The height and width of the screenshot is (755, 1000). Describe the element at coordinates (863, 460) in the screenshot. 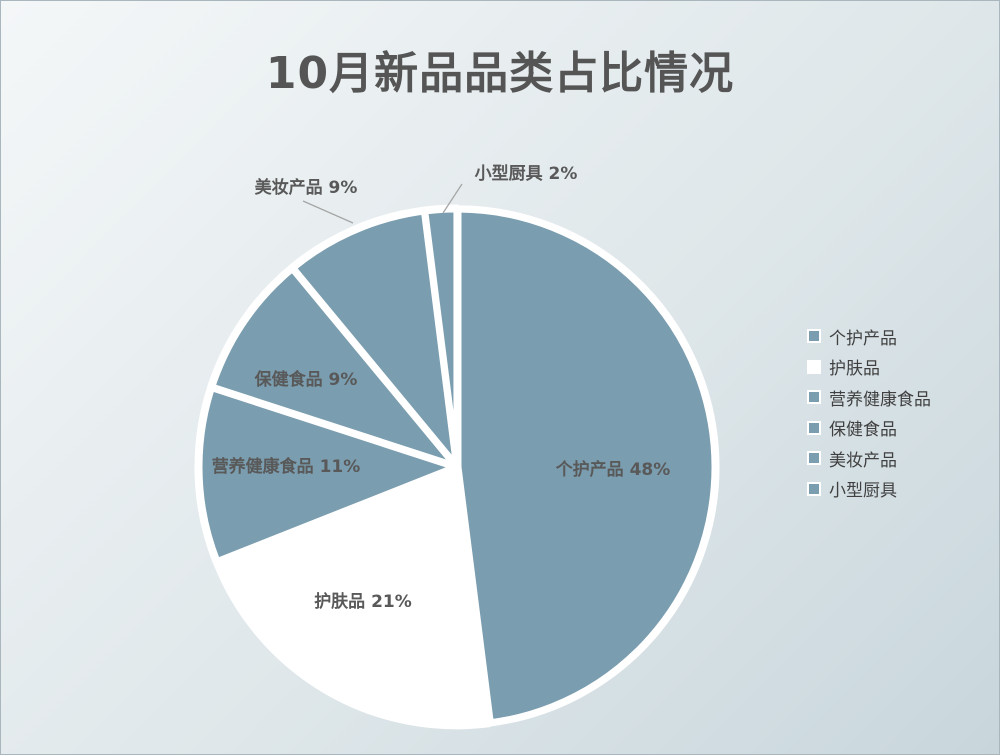

I see `legend-label: 美妆产品` at that location.